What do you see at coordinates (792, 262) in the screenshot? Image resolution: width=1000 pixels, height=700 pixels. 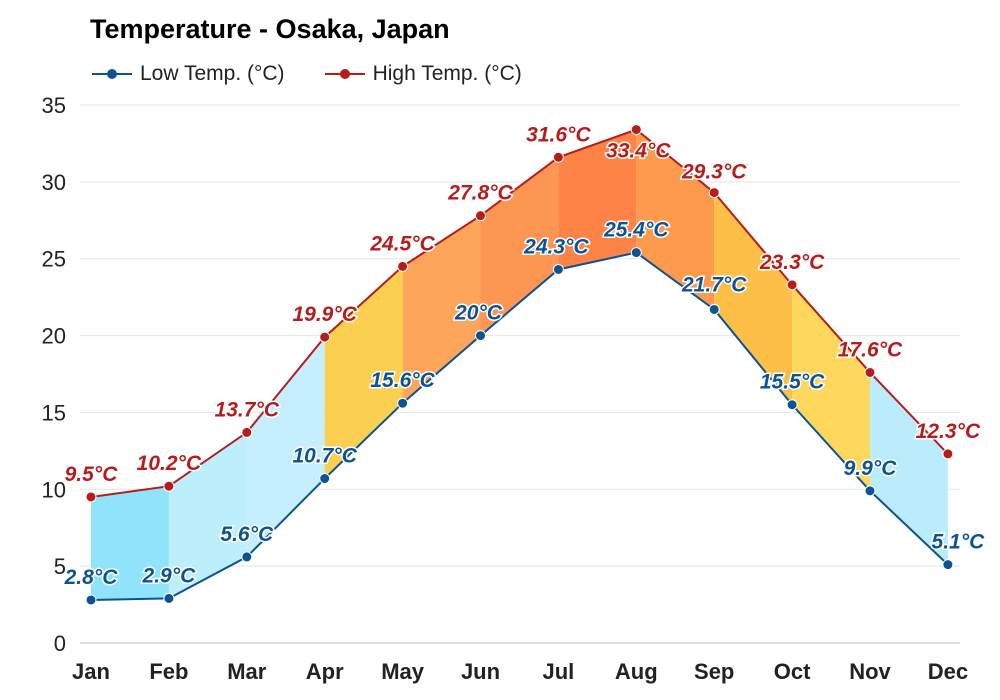 I see `high-temp-label: 23.3°C` at bounding box center [792, 262].